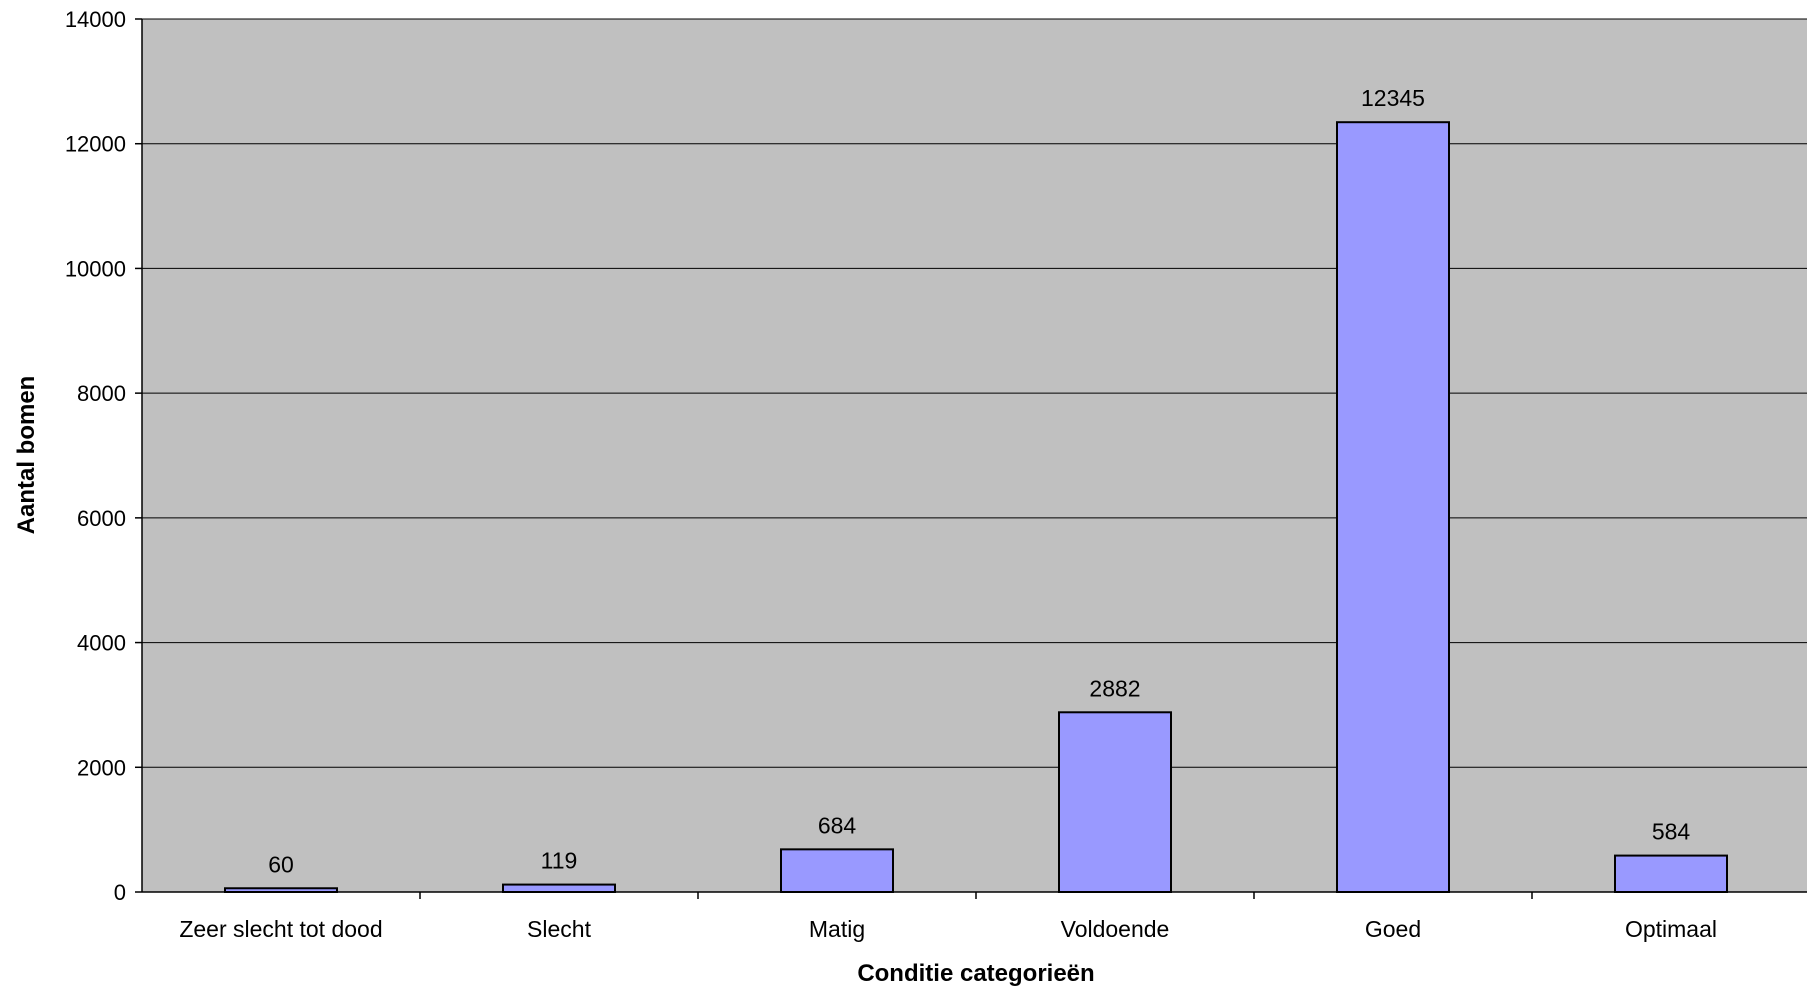 The image size is (1807, 991). I want to click on data-label: 684, so click(837, 825).